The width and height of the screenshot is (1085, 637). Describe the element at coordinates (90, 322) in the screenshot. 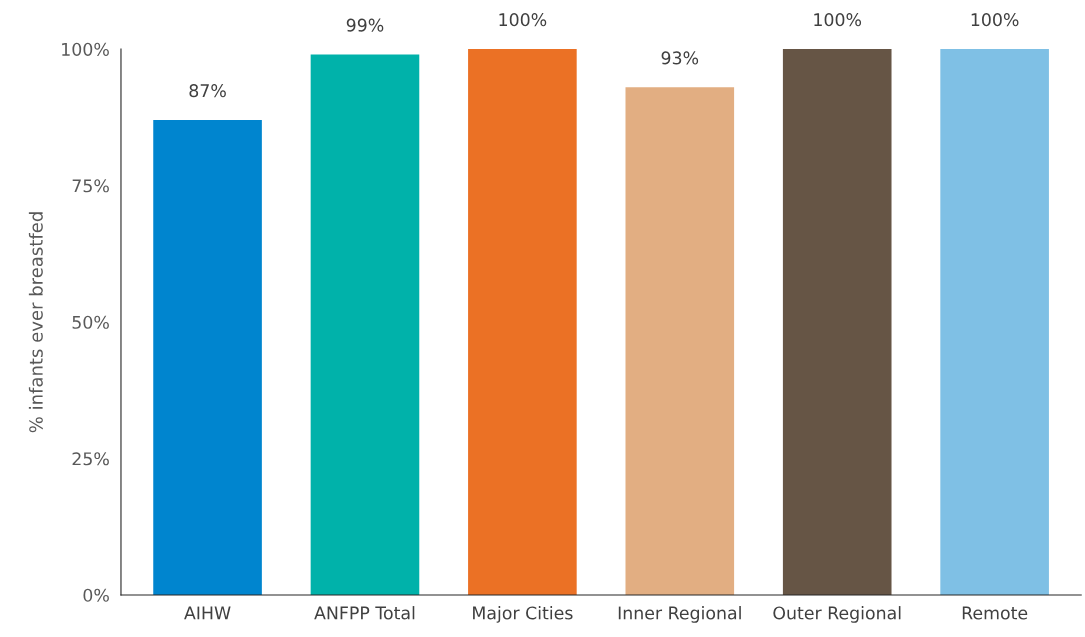

I see `y-tick-label: 50%` at that location.